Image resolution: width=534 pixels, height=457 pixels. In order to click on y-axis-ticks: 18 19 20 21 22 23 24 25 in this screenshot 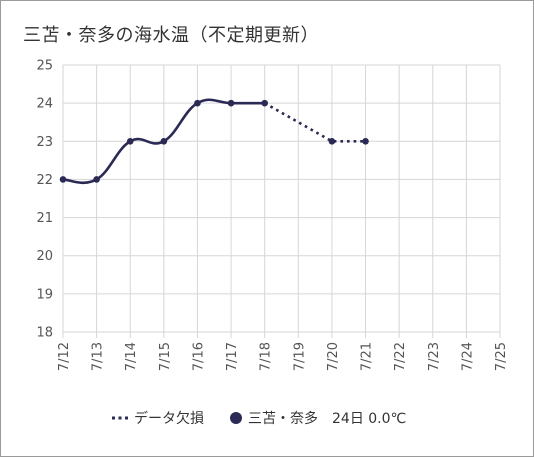, I will do `click(44, 200)`.